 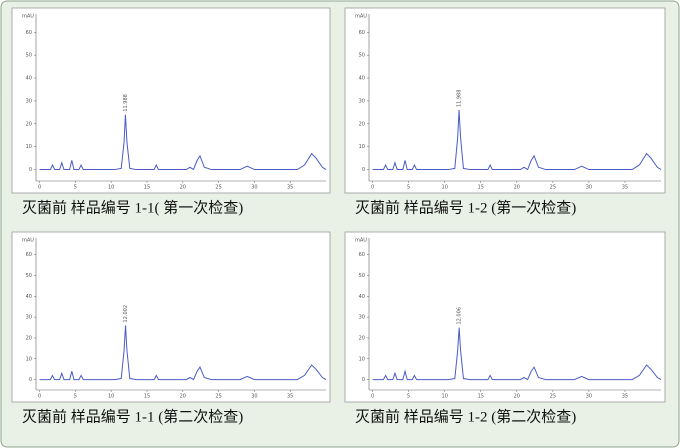 I want to click on chart-caption: 灭菌前 样品编号 1-1 (第二次检查), so click(x=132, y=416).